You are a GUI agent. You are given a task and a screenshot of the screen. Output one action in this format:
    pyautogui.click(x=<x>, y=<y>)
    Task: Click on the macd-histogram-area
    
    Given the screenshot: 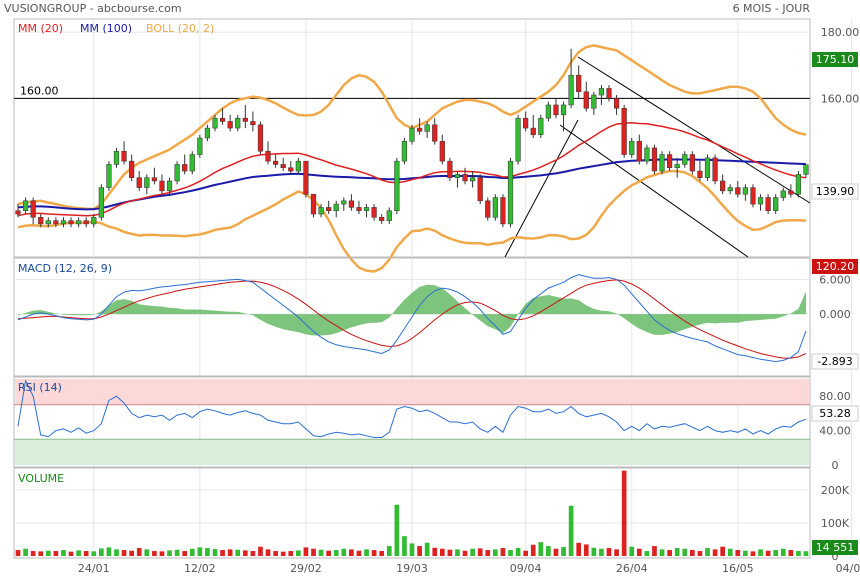 What is the action you would take?
    pyautogui.click(x=412, y=310)
    